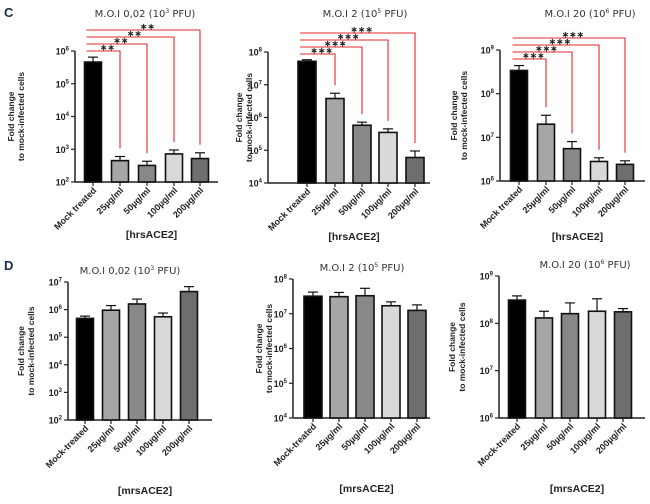  What do you see at coordinates (56, 393) in the screenshot?
I see `y-tick-label: 103` at bounding box center [56, 393].